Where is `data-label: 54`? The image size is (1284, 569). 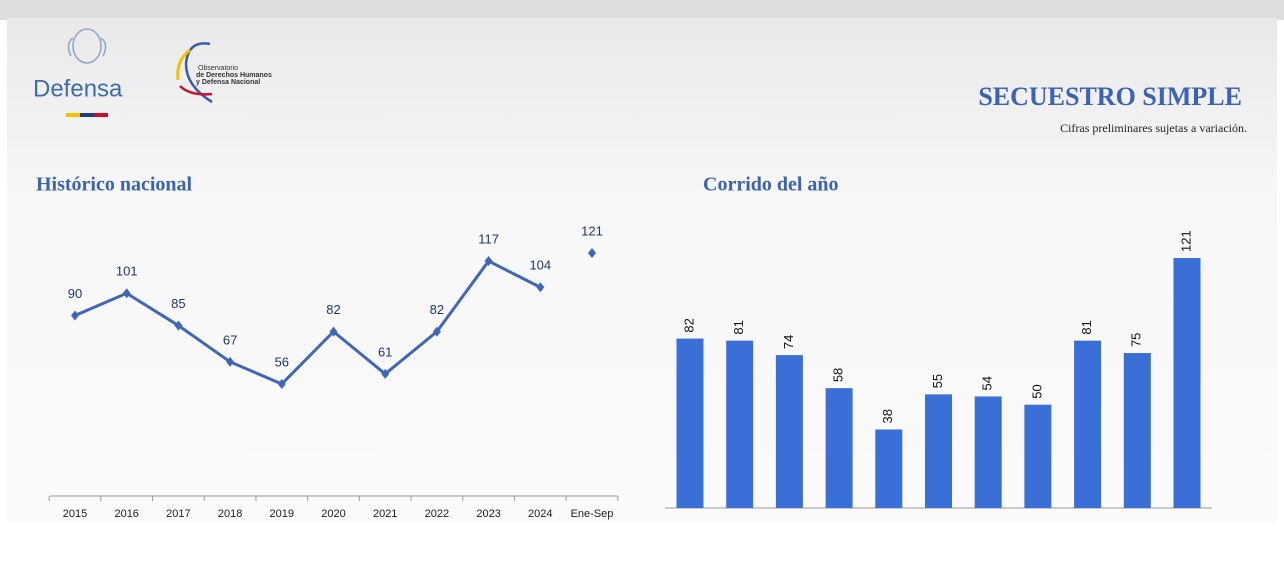 data-label: 54 is located at coordinates (987, 383).